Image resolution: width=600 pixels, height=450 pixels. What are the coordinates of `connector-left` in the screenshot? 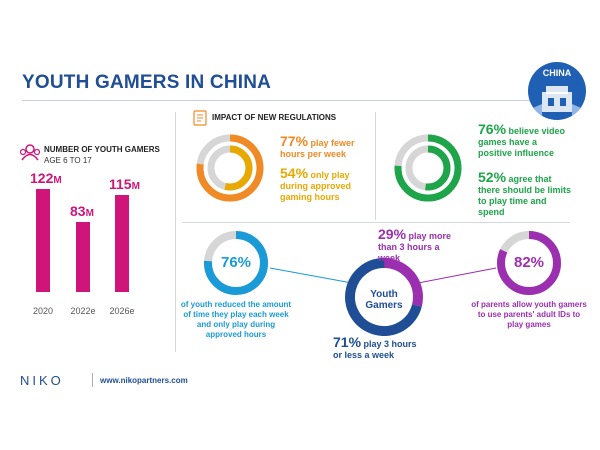 It's located at (311, 275).